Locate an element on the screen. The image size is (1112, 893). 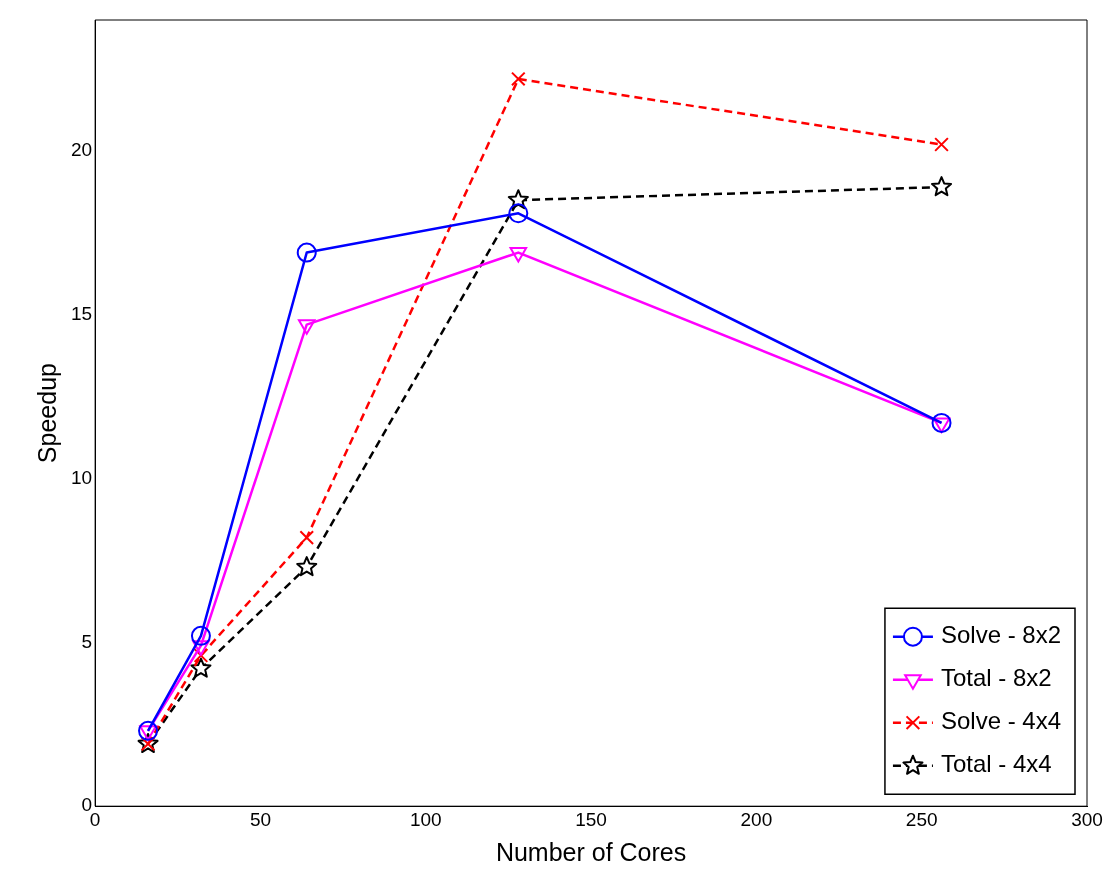
y-tick-label: 20 is located at coordinates (81, 150).